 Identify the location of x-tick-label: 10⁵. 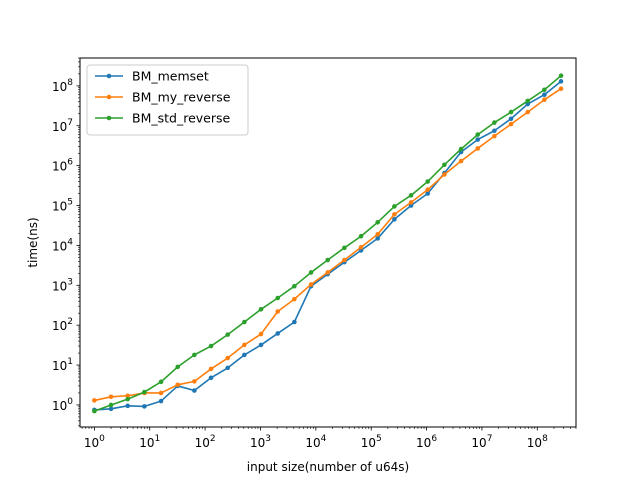
(371, 442).